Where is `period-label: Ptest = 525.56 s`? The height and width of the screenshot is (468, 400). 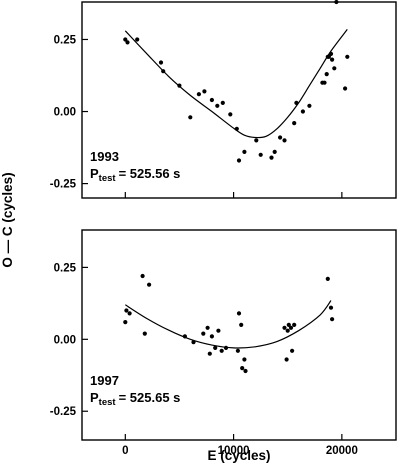
period-label: Ptest = 525.56 s is located at coordinates (135, 175).